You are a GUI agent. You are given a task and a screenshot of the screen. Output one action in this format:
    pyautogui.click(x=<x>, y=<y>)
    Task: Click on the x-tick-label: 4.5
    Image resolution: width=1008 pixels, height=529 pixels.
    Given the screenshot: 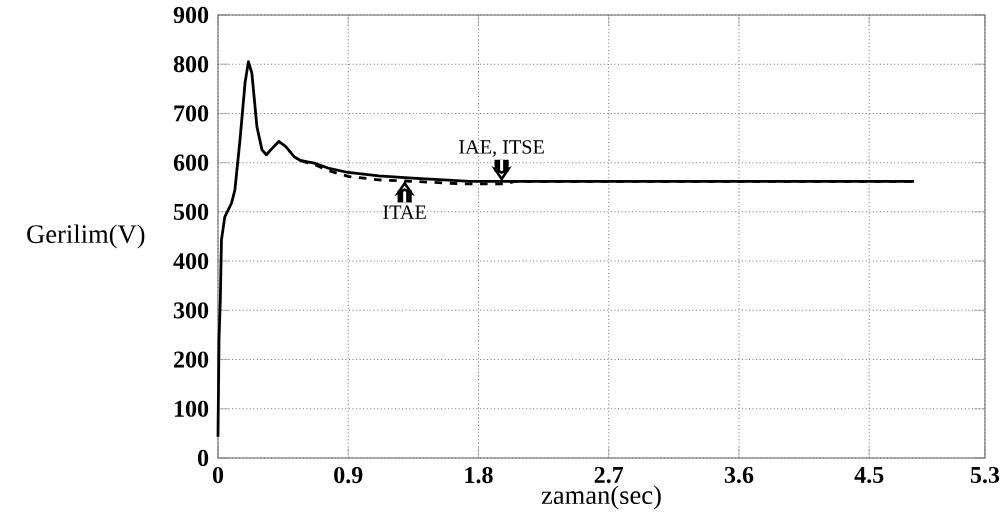 What is the action you would take?
    pyautogui.click(x=869, y=475)
    